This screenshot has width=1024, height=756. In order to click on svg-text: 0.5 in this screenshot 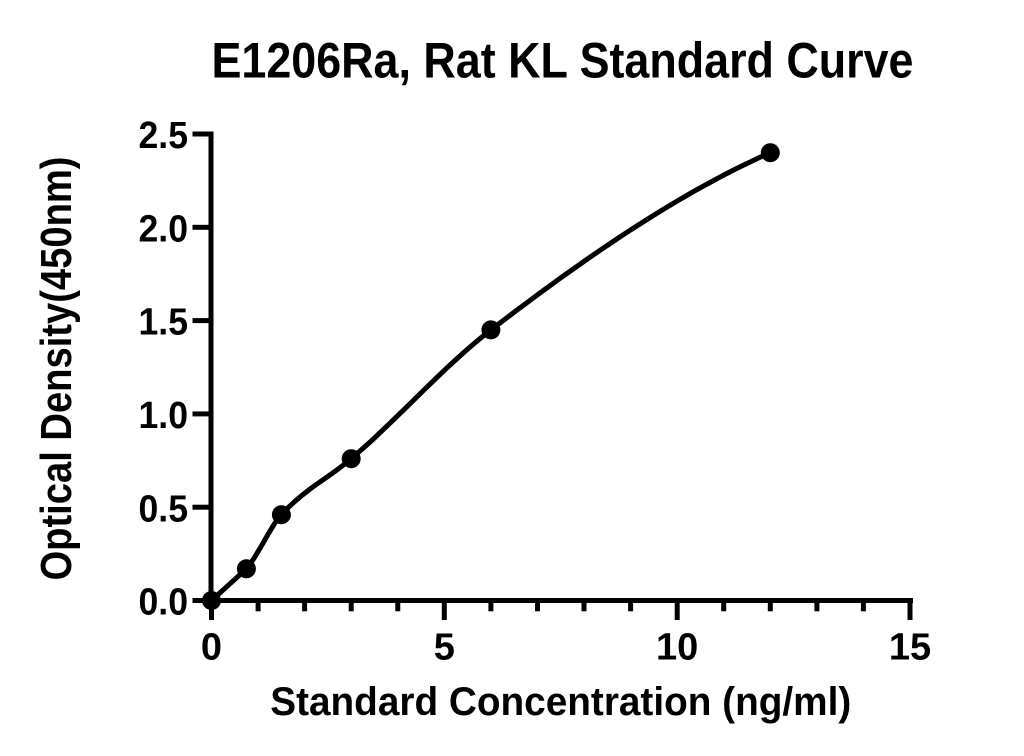, I will do `click(164, 509)`.